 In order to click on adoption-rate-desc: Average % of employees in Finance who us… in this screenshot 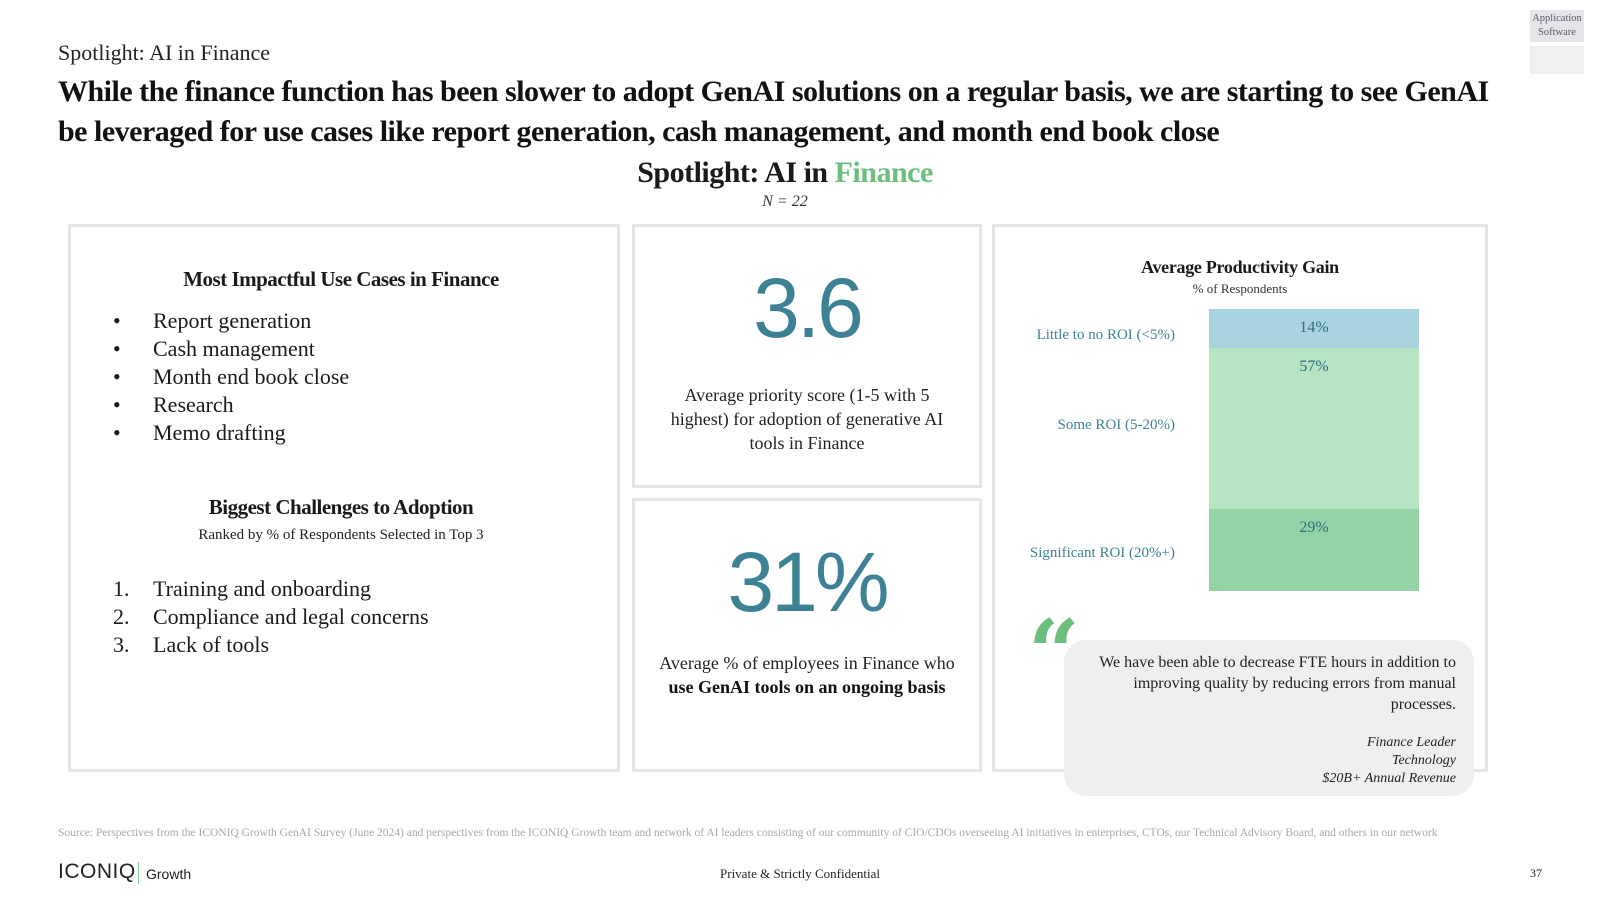, I will do `click(807, 675)`.